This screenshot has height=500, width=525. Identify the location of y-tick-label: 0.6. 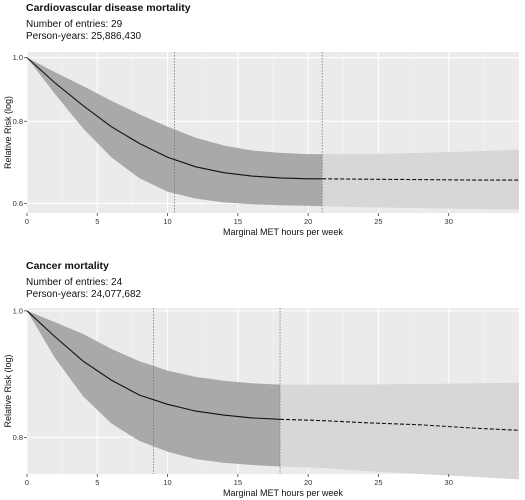
(18, 203).